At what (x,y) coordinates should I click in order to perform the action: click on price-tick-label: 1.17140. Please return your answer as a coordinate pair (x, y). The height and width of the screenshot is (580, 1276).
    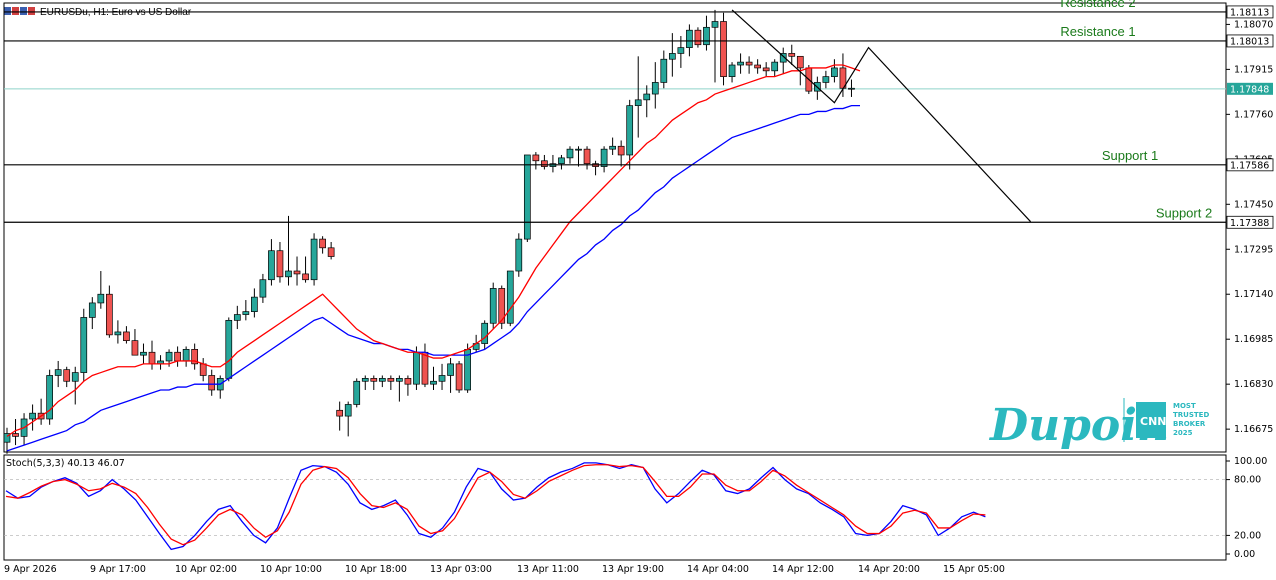
    Looking at the image, I should click on (1253, 294).